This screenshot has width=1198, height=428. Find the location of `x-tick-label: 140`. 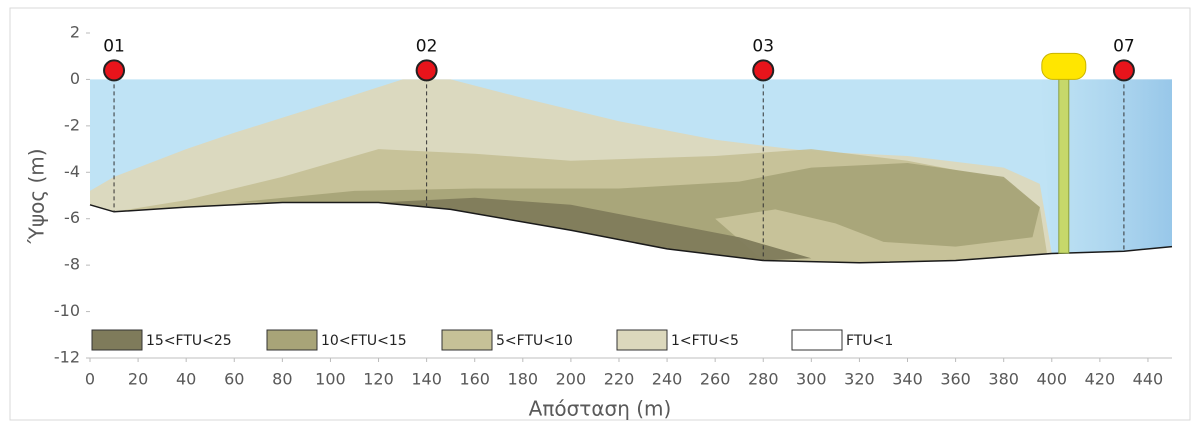

x-tick-label: 140 is located at coordinates (426, 379).